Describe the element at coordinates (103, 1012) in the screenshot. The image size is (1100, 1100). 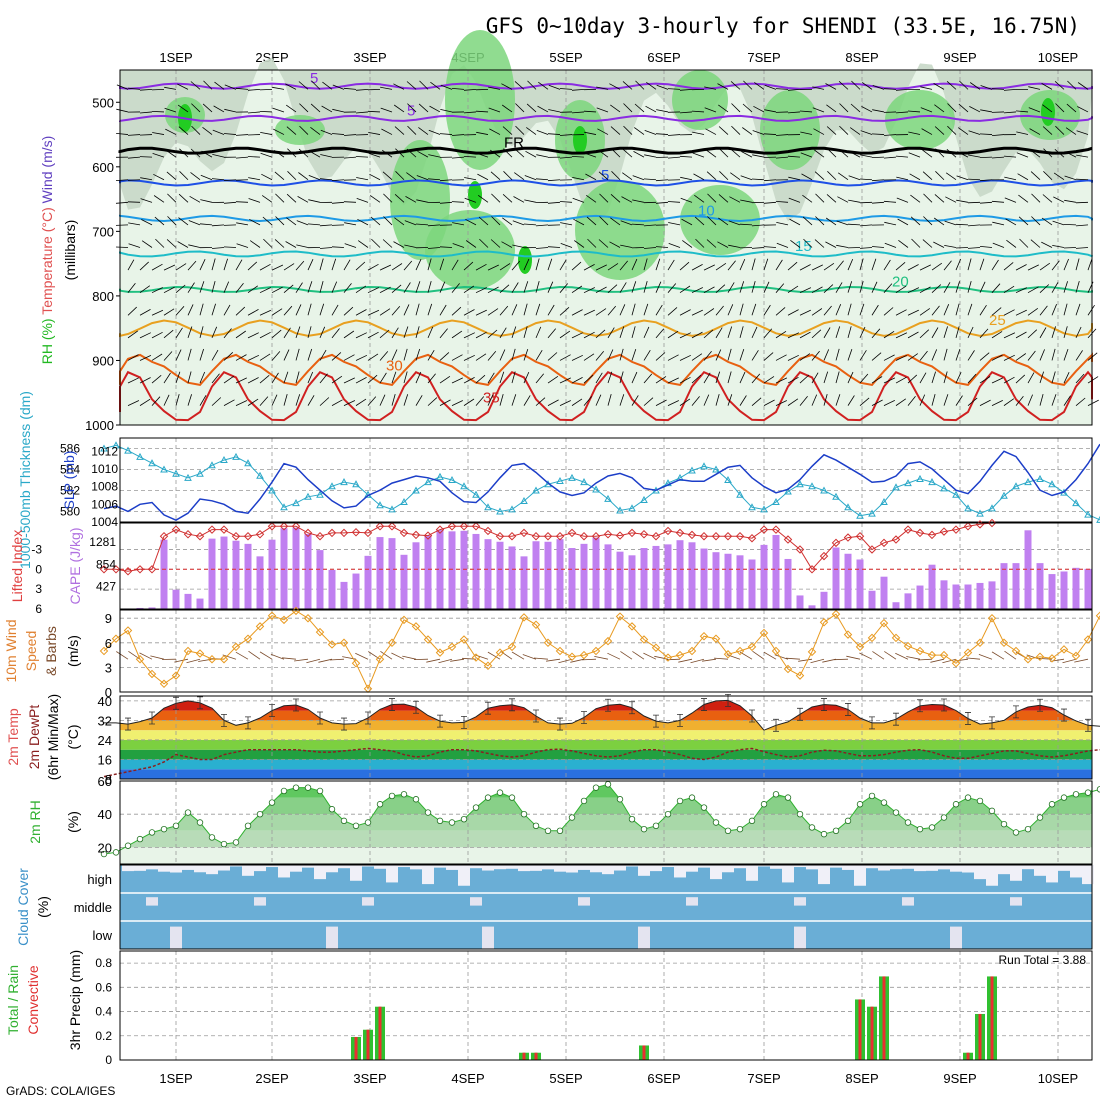
I see `precip-tick-label: 0.4` at that location.